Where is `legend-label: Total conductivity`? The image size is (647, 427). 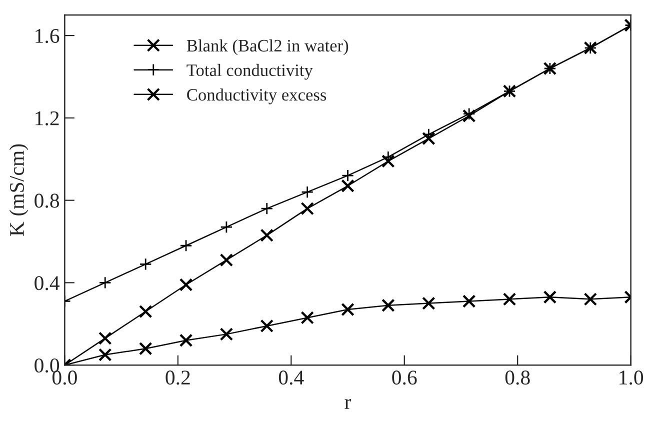
legend-label: Total conductivity is located at coordinates (249, 72).